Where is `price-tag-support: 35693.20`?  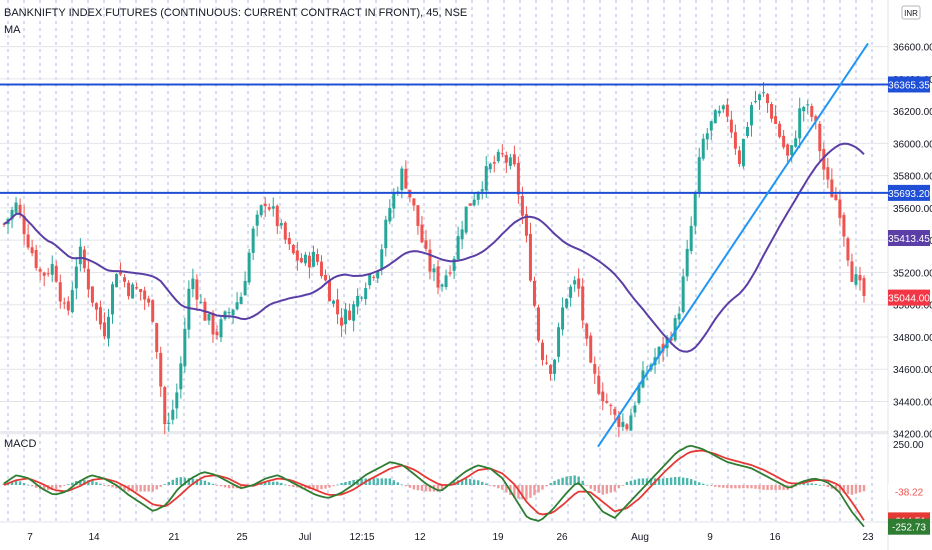
price-tag-support: 35693.20 is located at coordinates (909, 192).